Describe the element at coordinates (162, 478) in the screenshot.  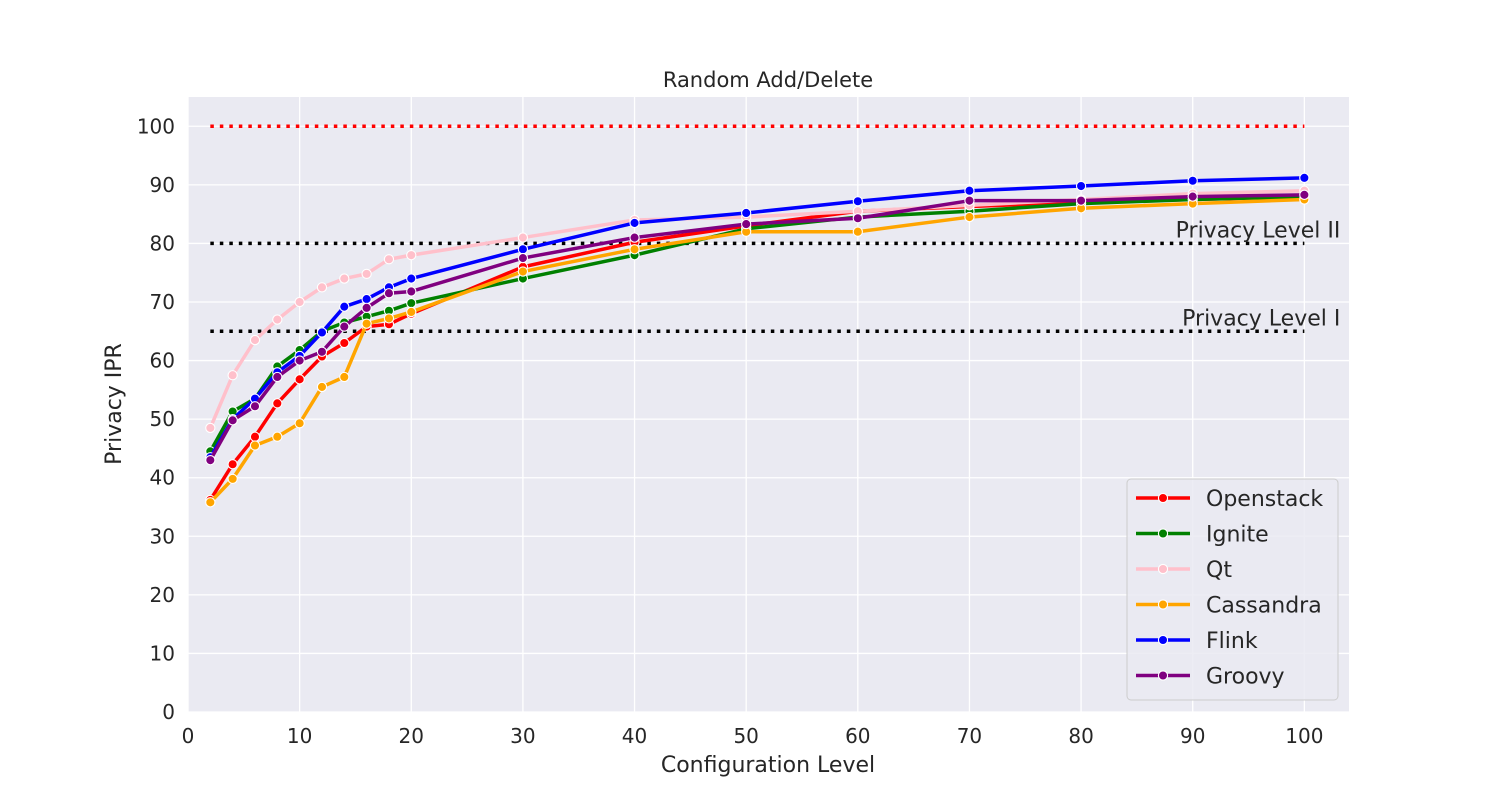
I see `y-tick-label: 40` at that location.